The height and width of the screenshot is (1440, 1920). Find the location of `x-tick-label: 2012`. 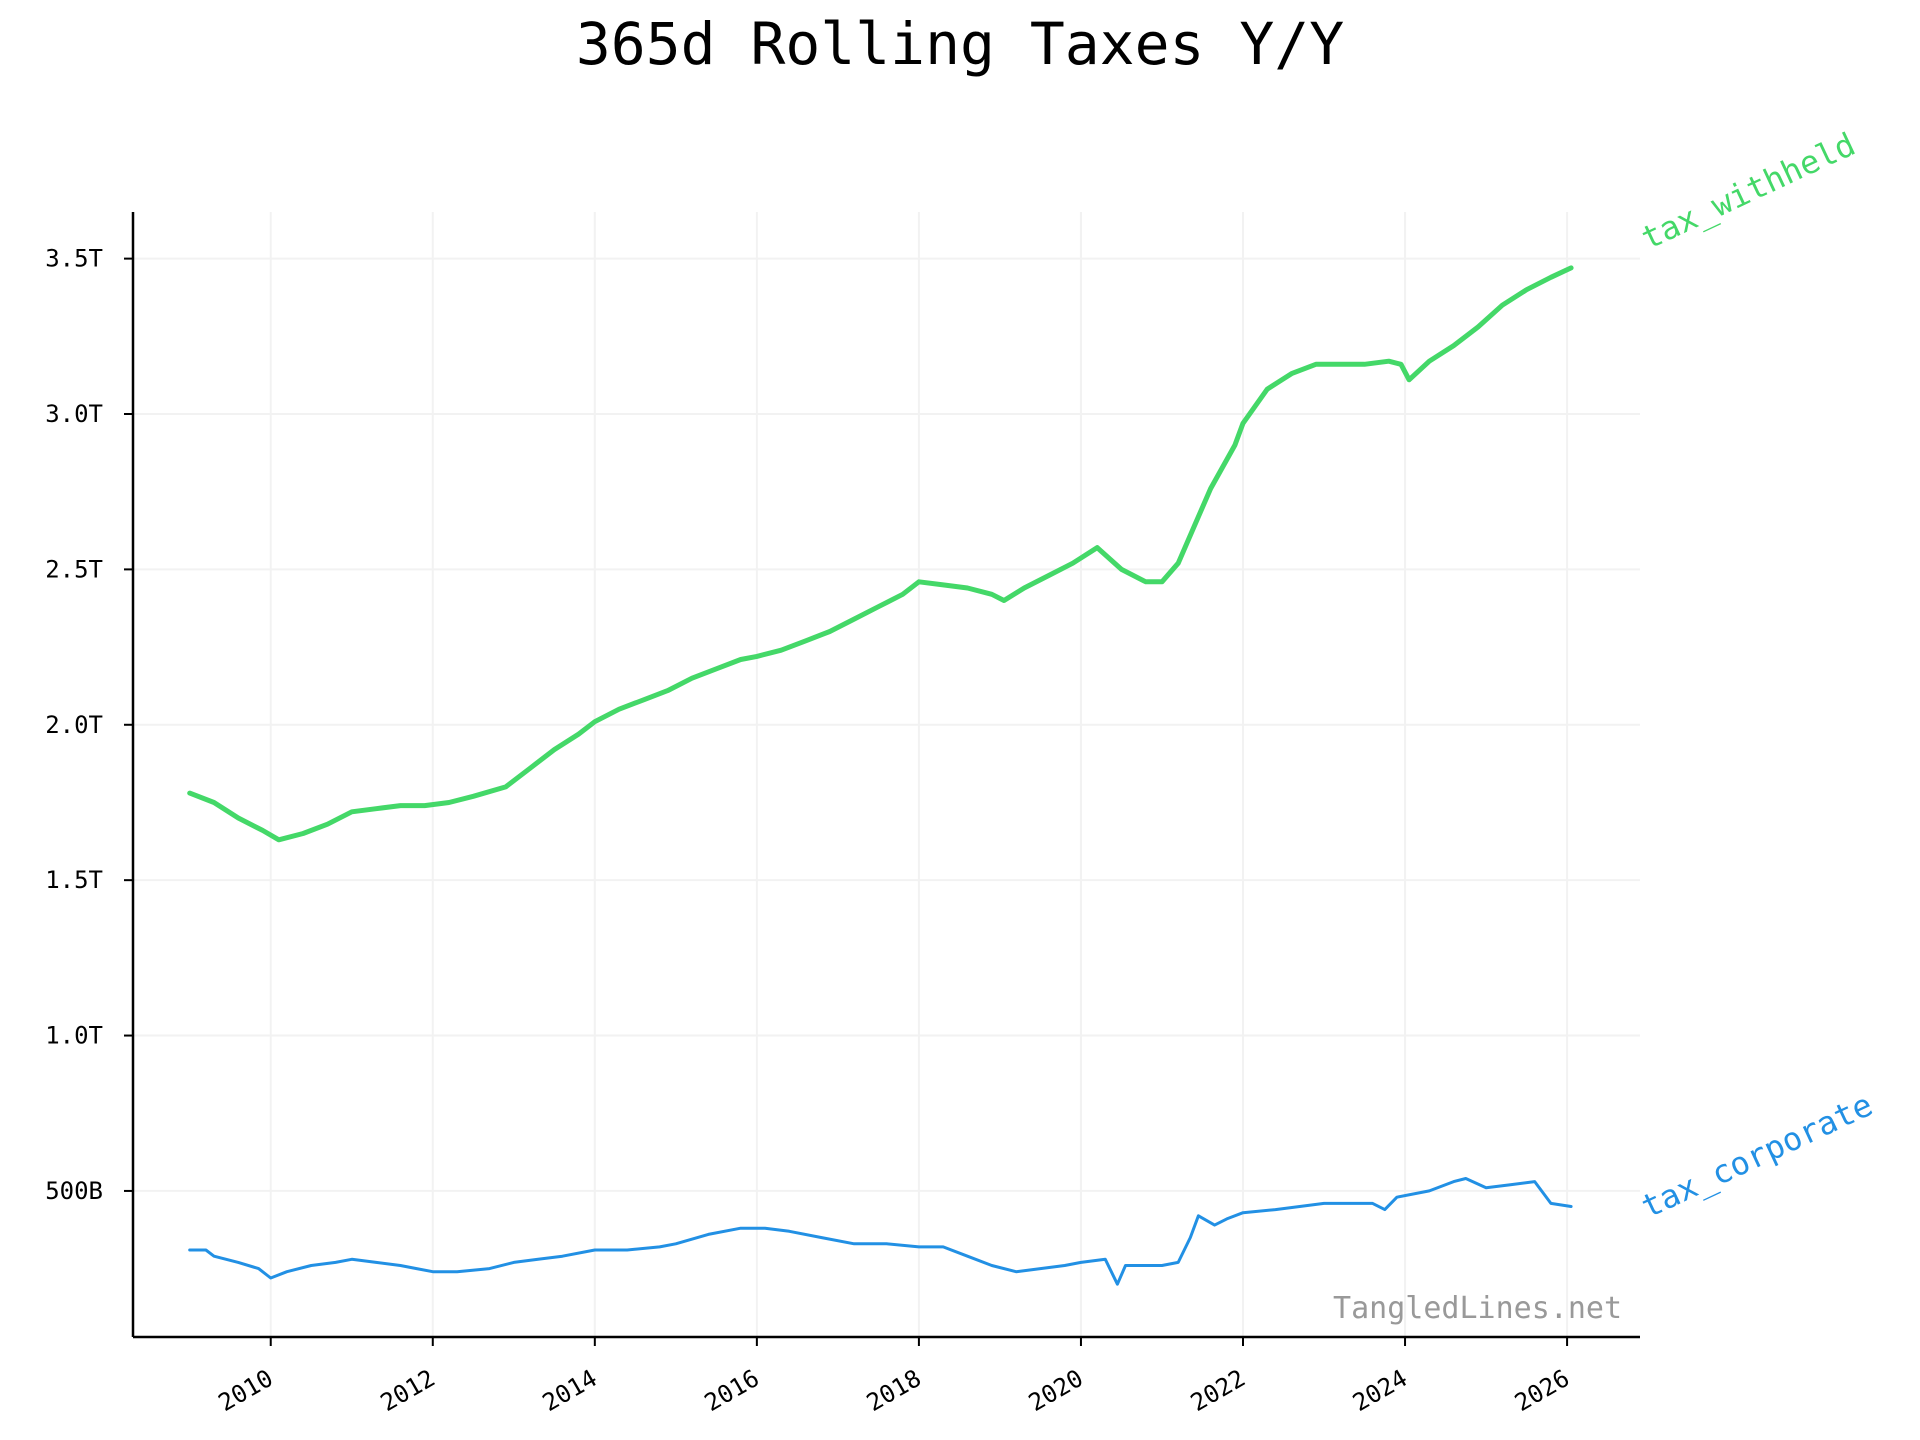

x-tick-label: 2012 is located at coordinates (408, 1390).